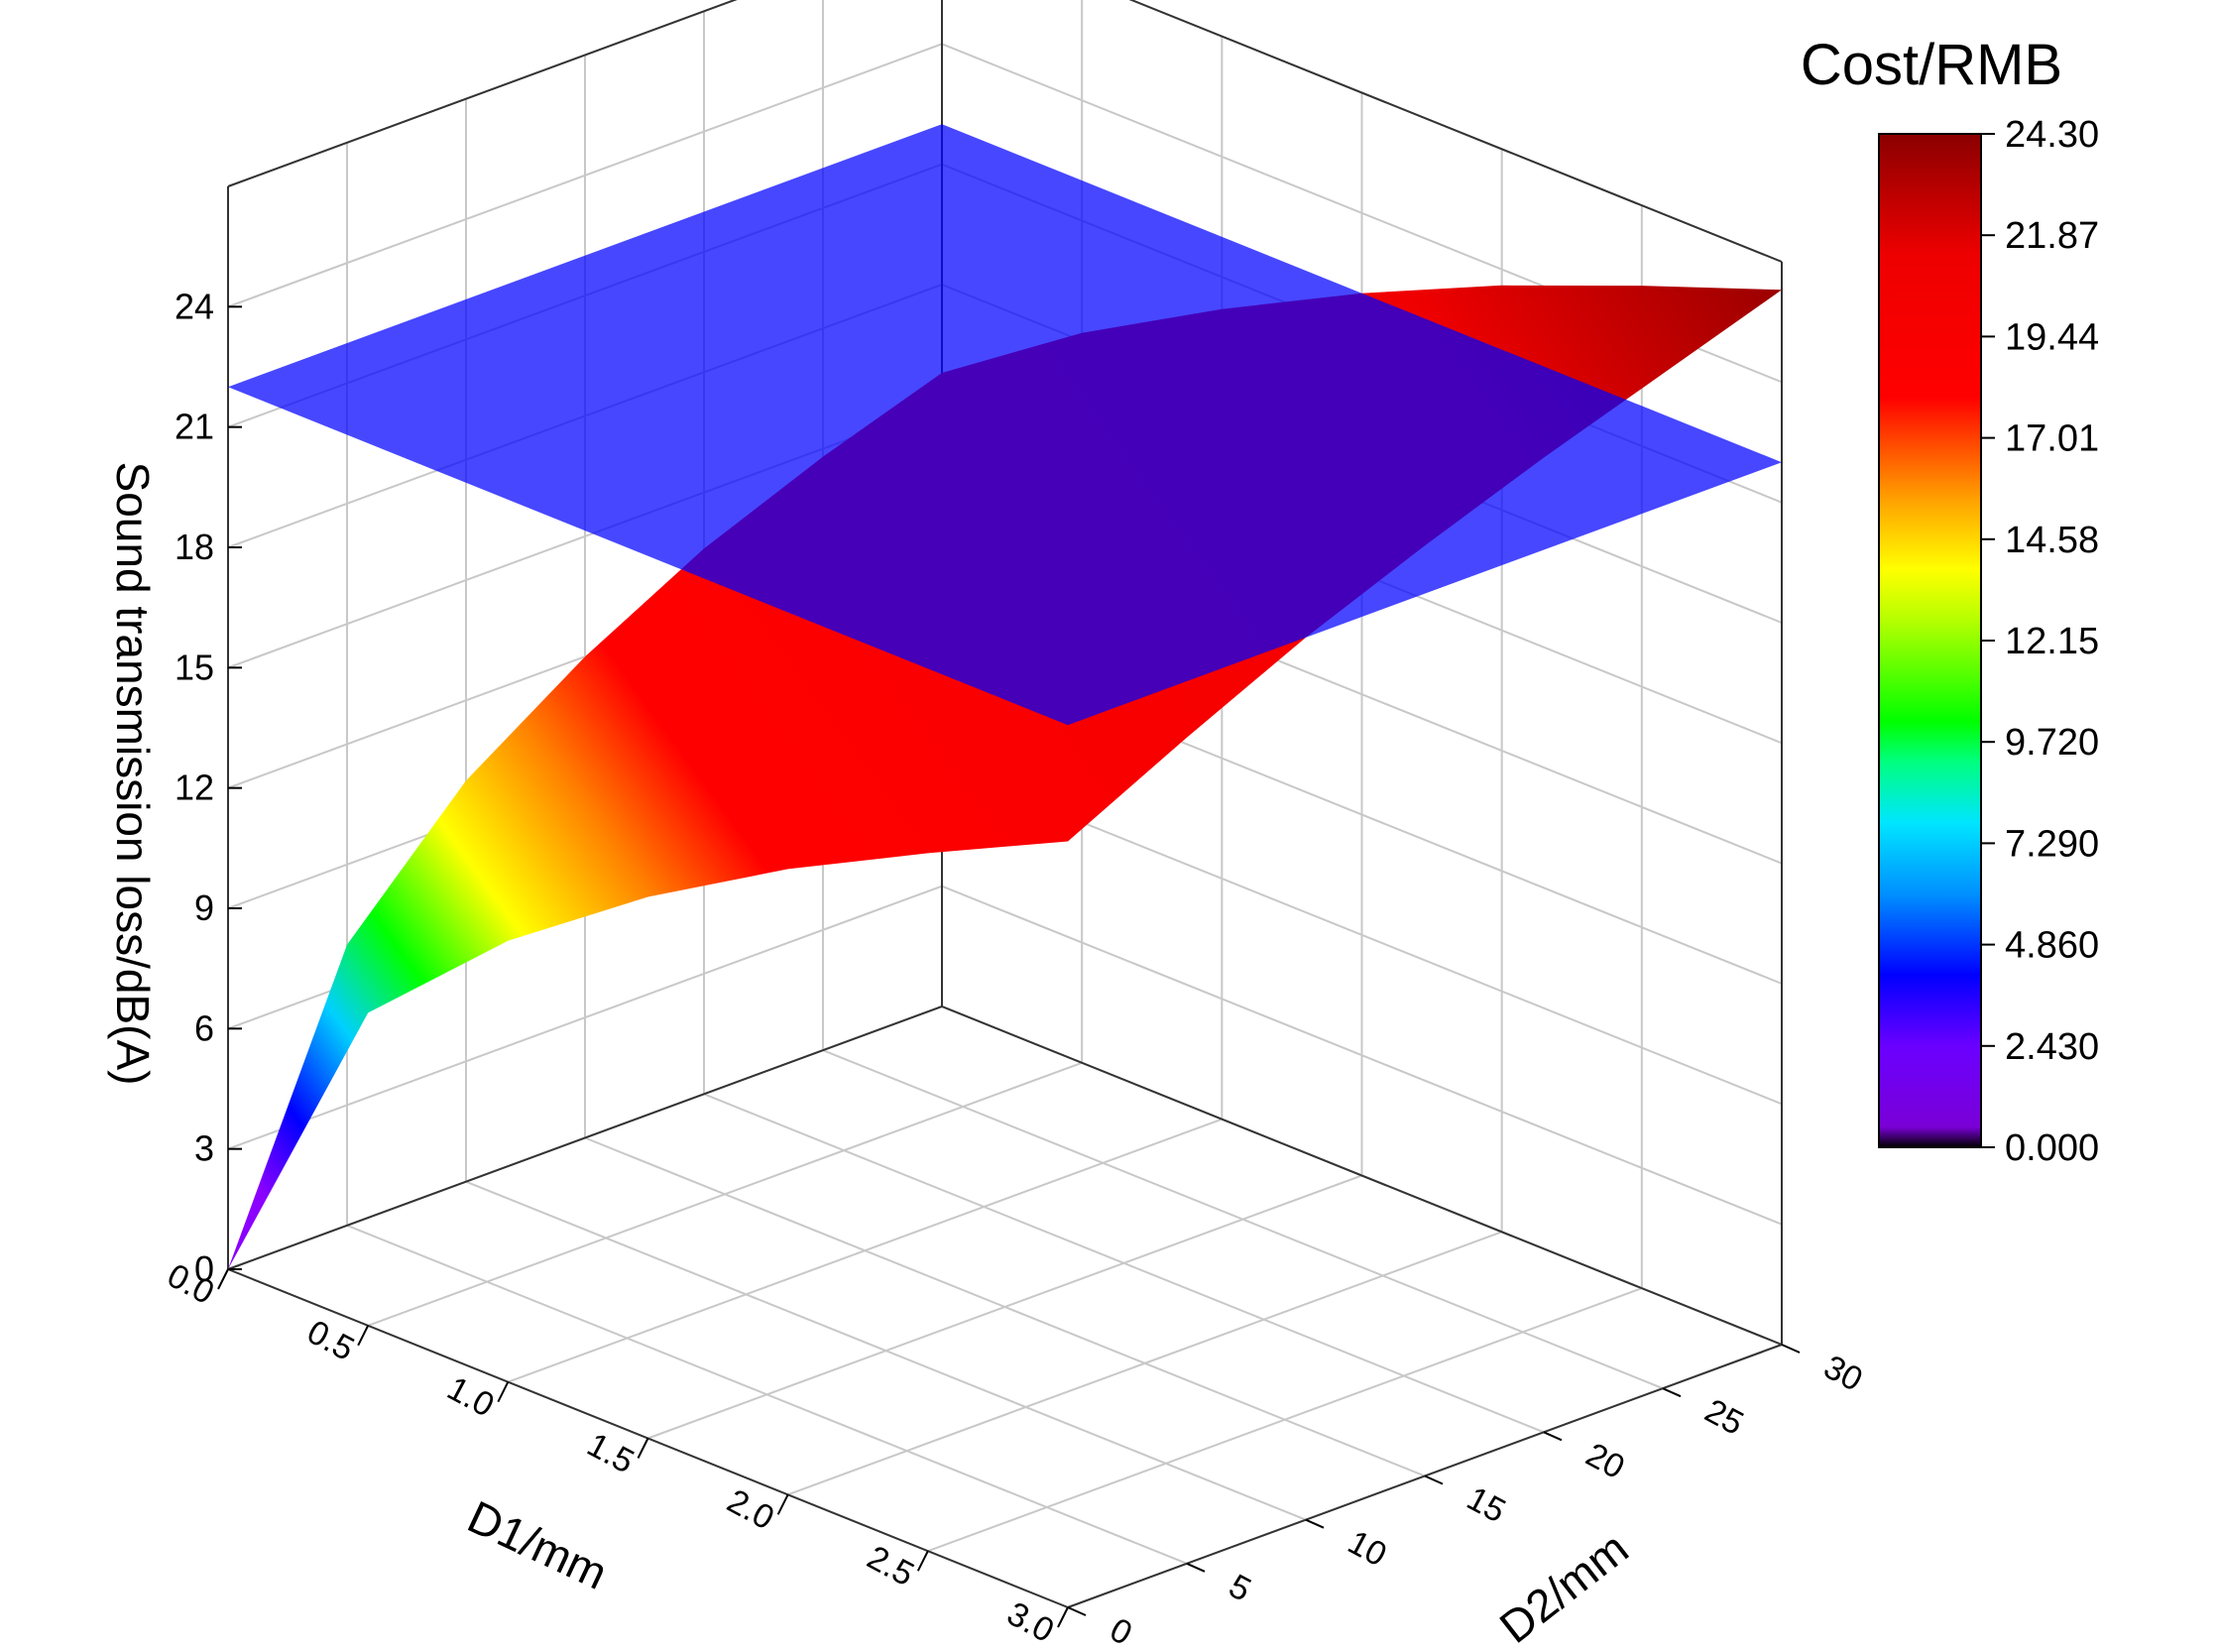  Describe the element at coordinates (1931, 65) in the screenshot. I see `colorbar-title: Cost/RMB` at that location.